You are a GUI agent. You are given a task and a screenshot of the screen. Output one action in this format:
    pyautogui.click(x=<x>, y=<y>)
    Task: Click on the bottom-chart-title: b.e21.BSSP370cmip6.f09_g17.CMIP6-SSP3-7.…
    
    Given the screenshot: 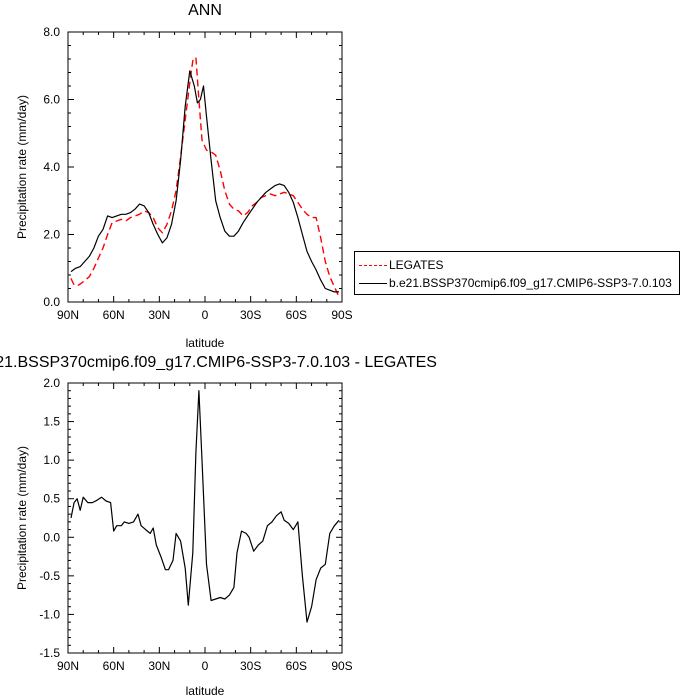 What is the action you would take?
    pyautogui.click(x=218, y=362)
    